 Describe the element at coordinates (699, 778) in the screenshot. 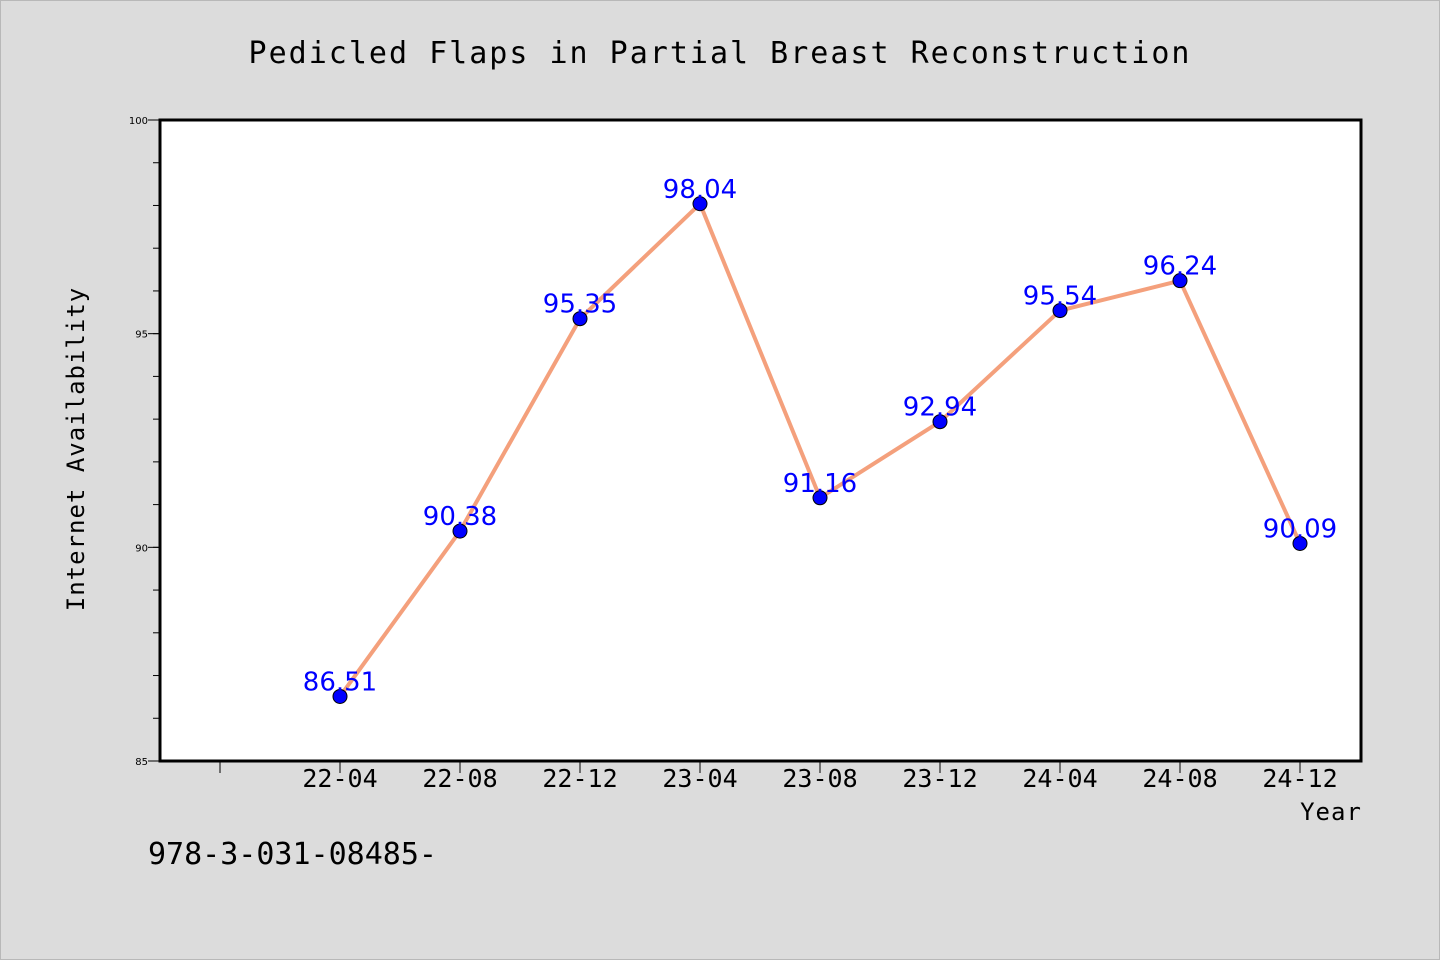

I see `x-tick-label: 23-04` at that location.